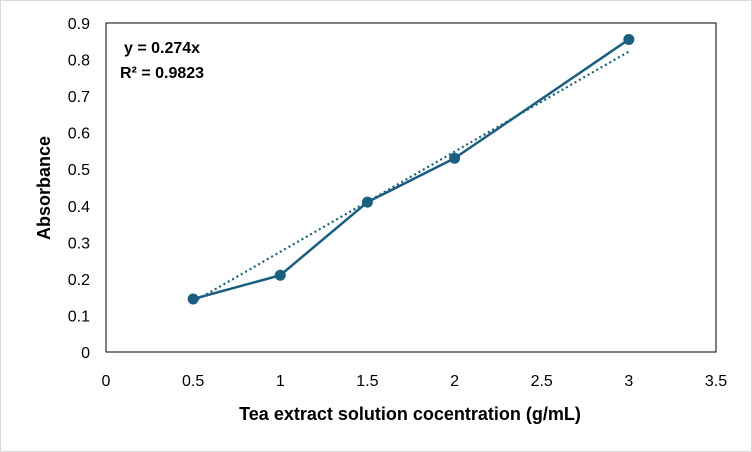 The height and width of the screenshot is (452, 752). What do you see at coordinates (280, 381) in the screenshot?
I see `x-tick-label: 1` at bounding box center [280, 381].